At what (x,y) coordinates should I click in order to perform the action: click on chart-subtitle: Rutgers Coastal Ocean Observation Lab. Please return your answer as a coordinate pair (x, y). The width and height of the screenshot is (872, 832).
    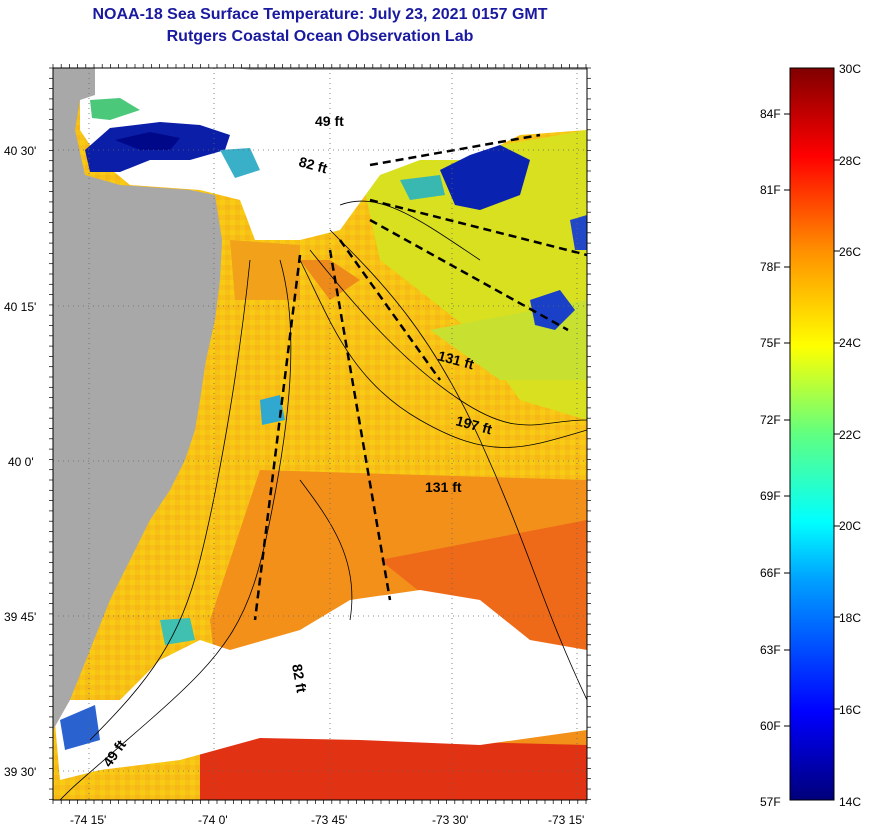
    Looking at the image, I should click on (320, 36).